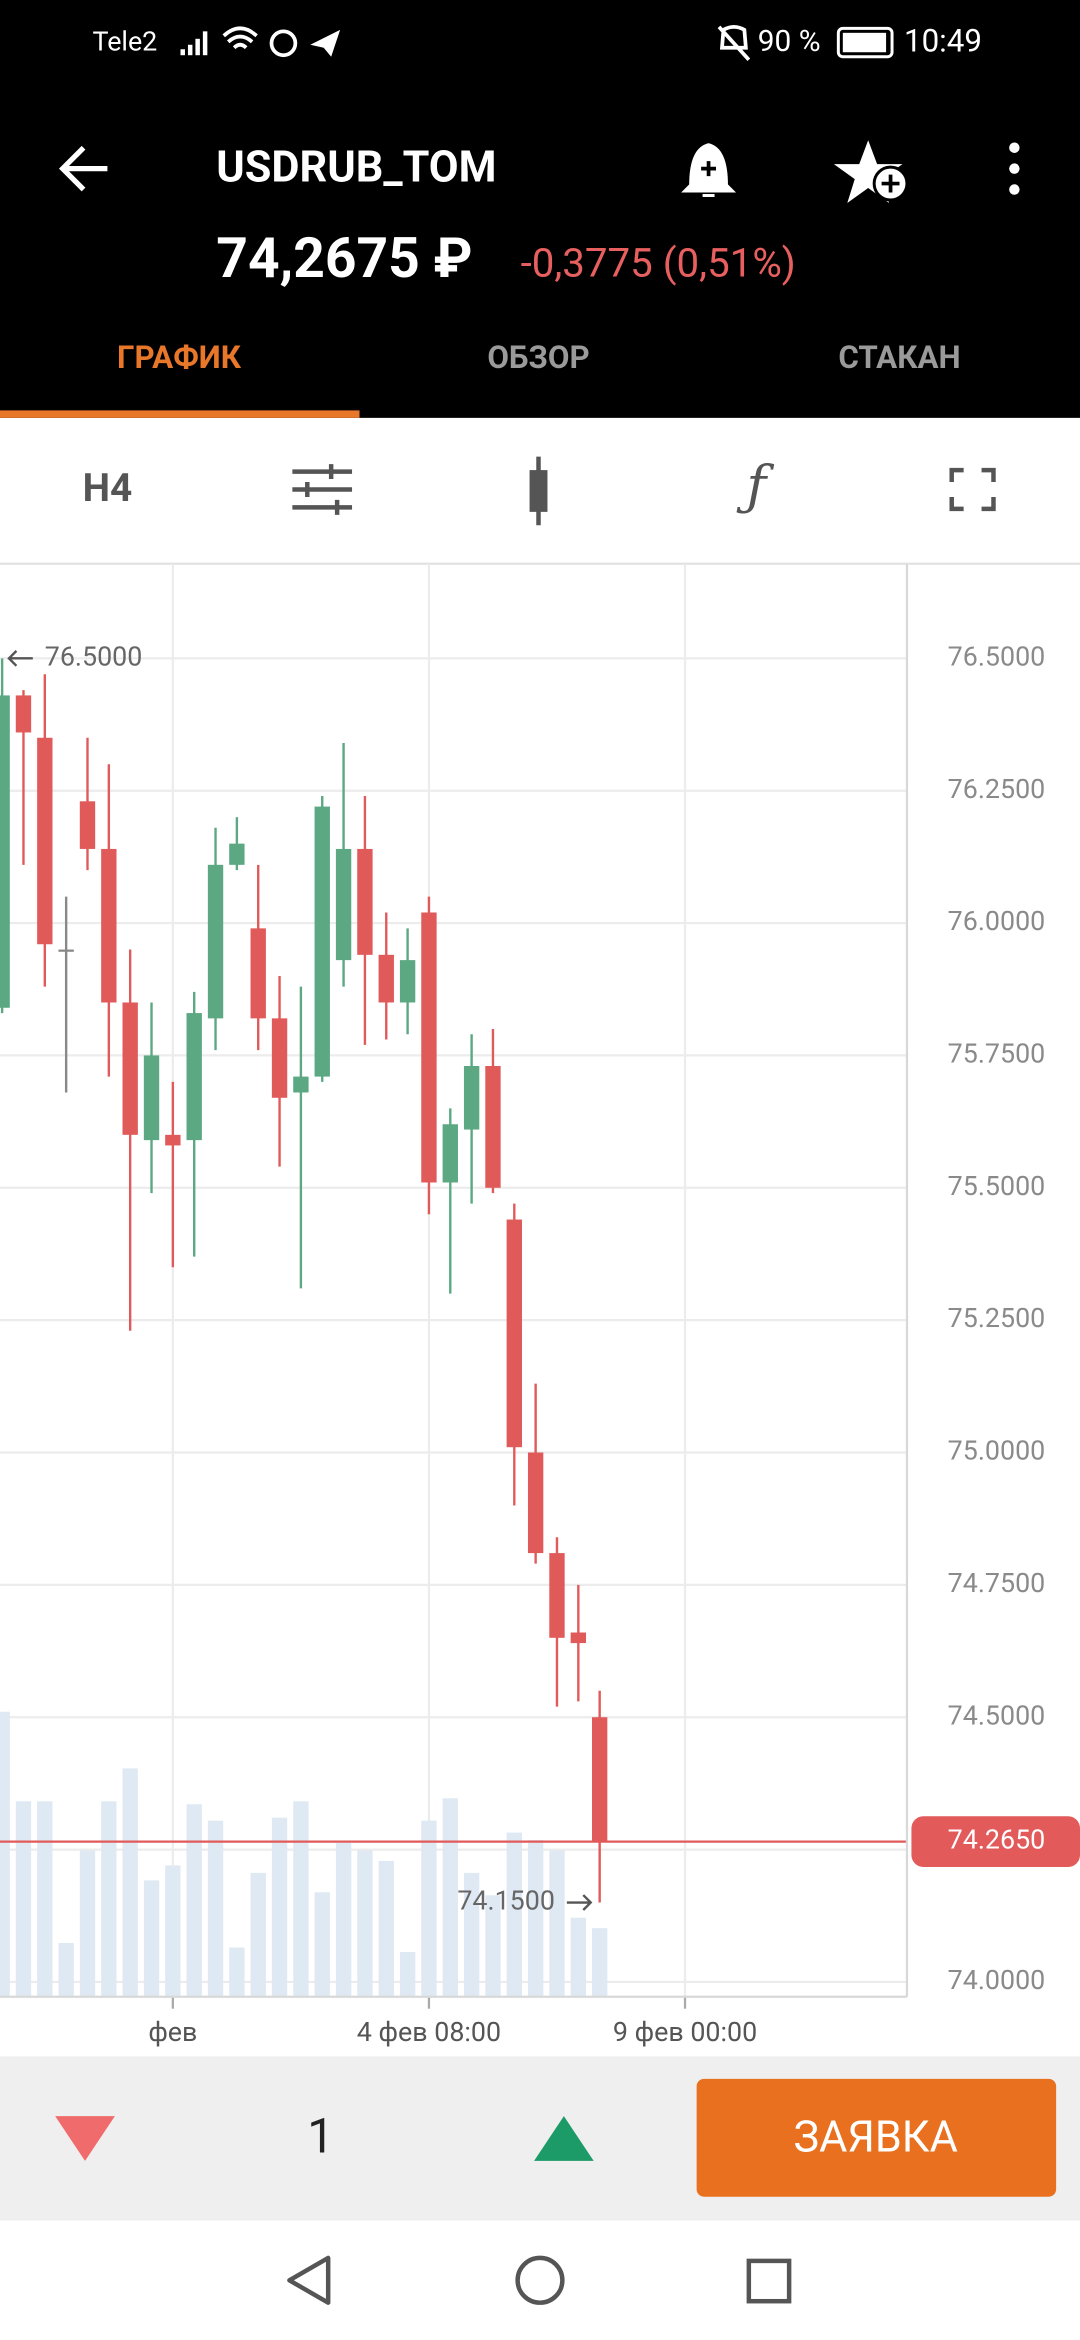  Describe the element at coordinates (943, 41) in the screenshot. I see `clock: 10:49` at that location.